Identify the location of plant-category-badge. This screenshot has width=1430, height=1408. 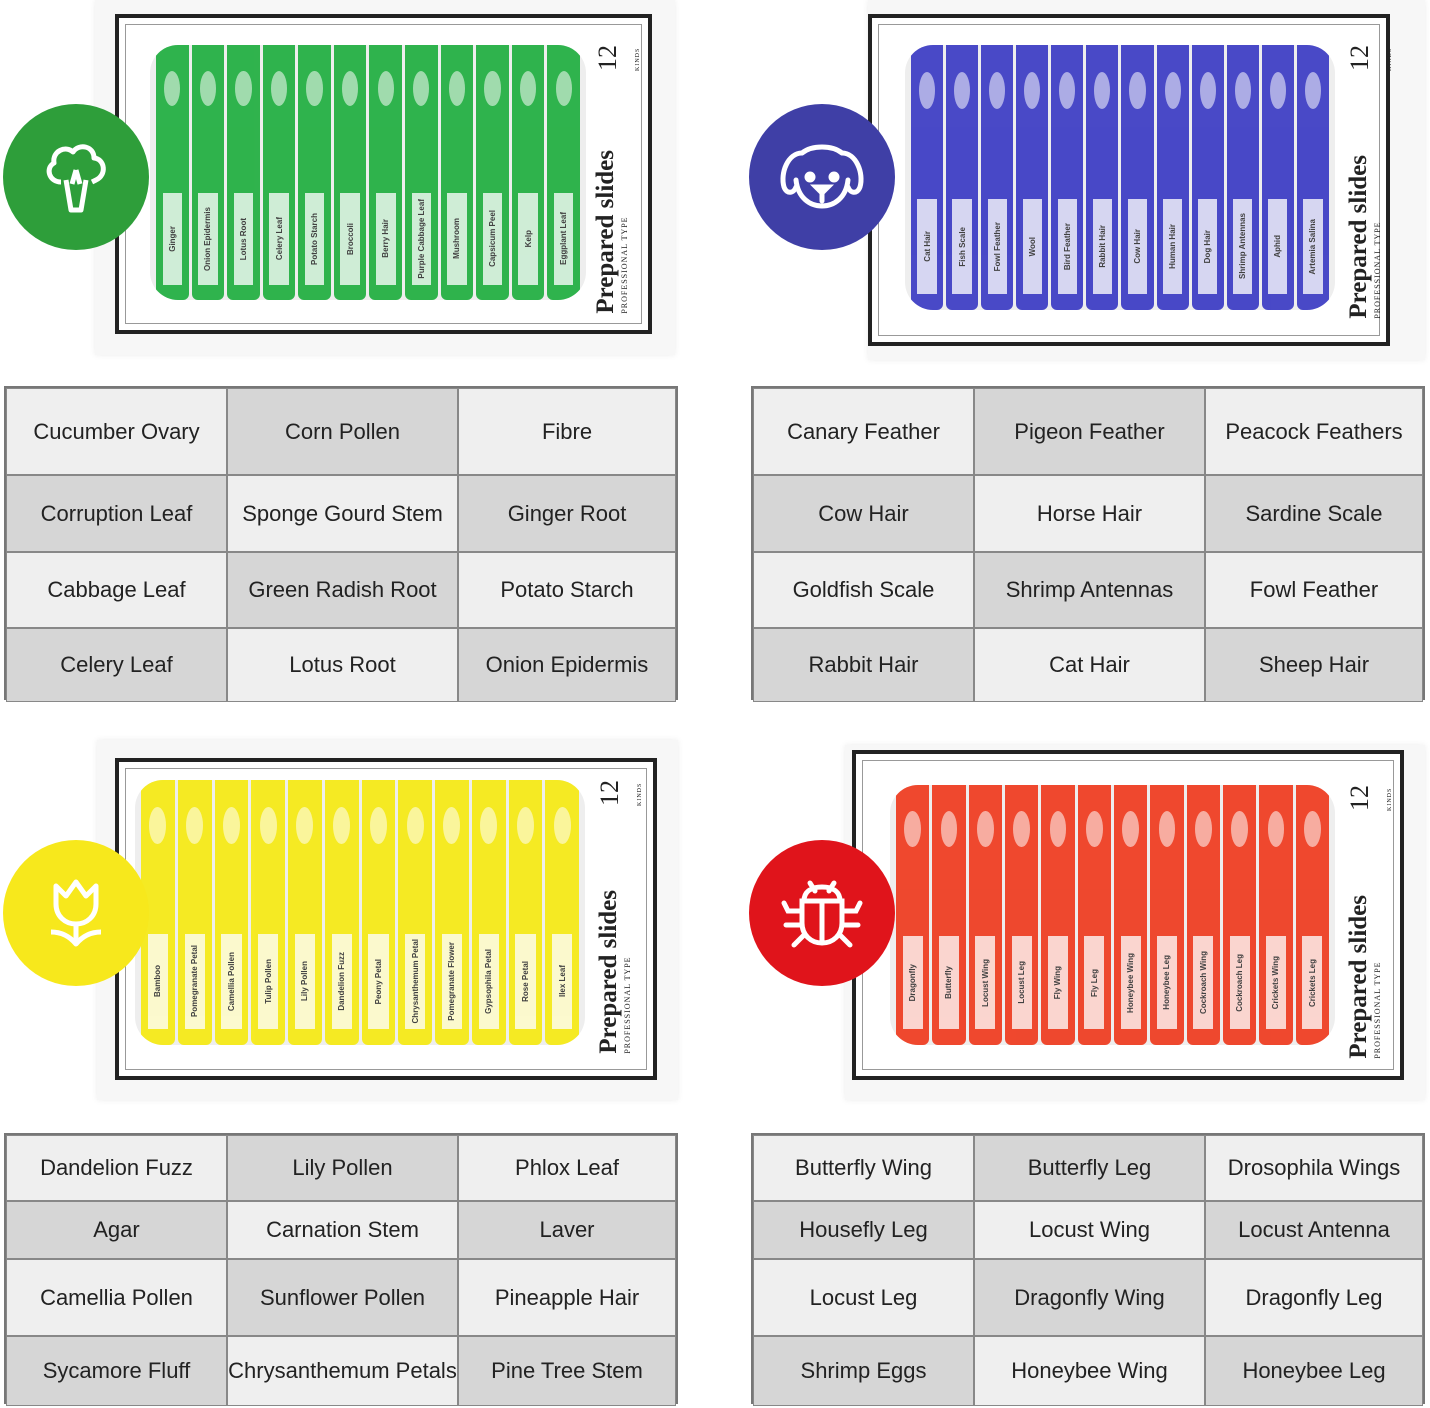
(76, 177).